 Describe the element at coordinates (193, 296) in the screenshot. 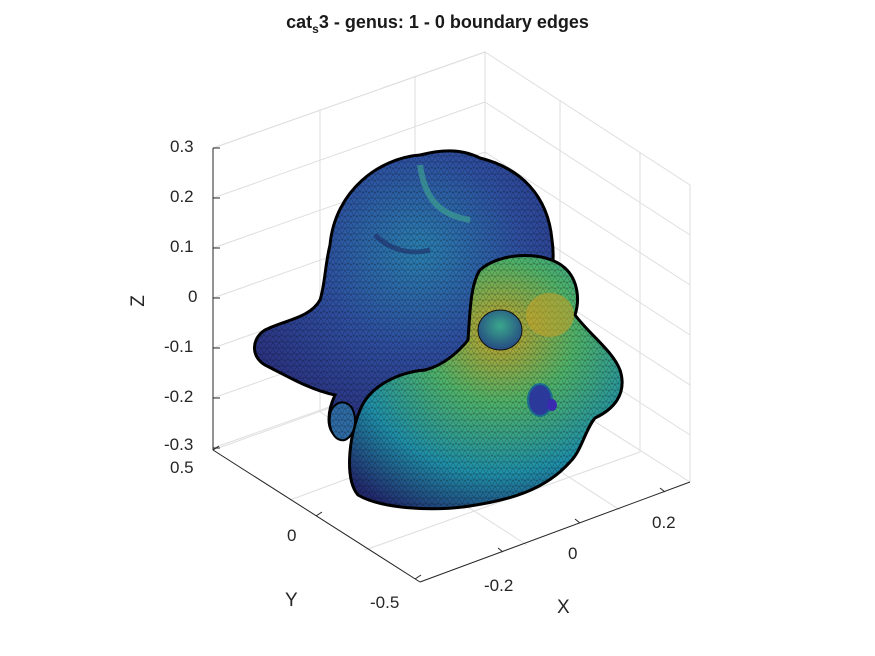

I see `z-tick-label: 0` at that location.